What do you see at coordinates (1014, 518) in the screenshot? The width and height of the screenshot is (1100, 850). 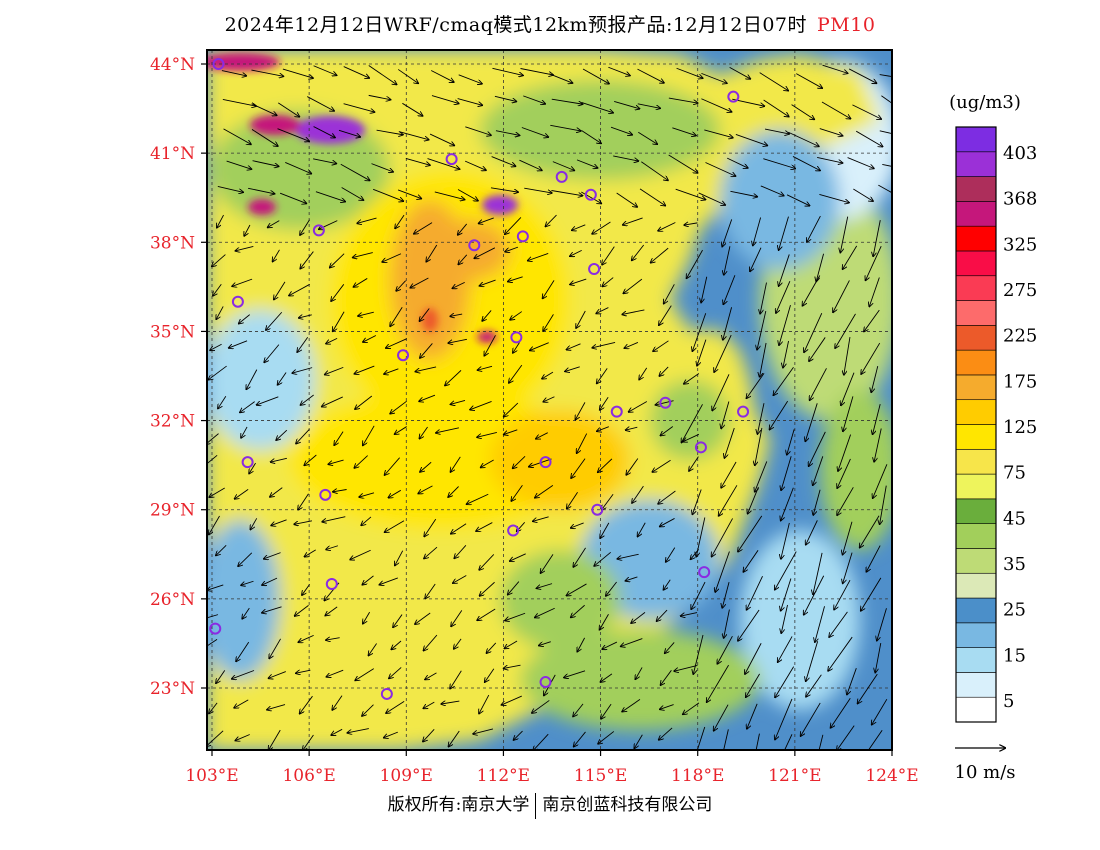 I see `legend-label: 45` at bounding box center [1014, 518].